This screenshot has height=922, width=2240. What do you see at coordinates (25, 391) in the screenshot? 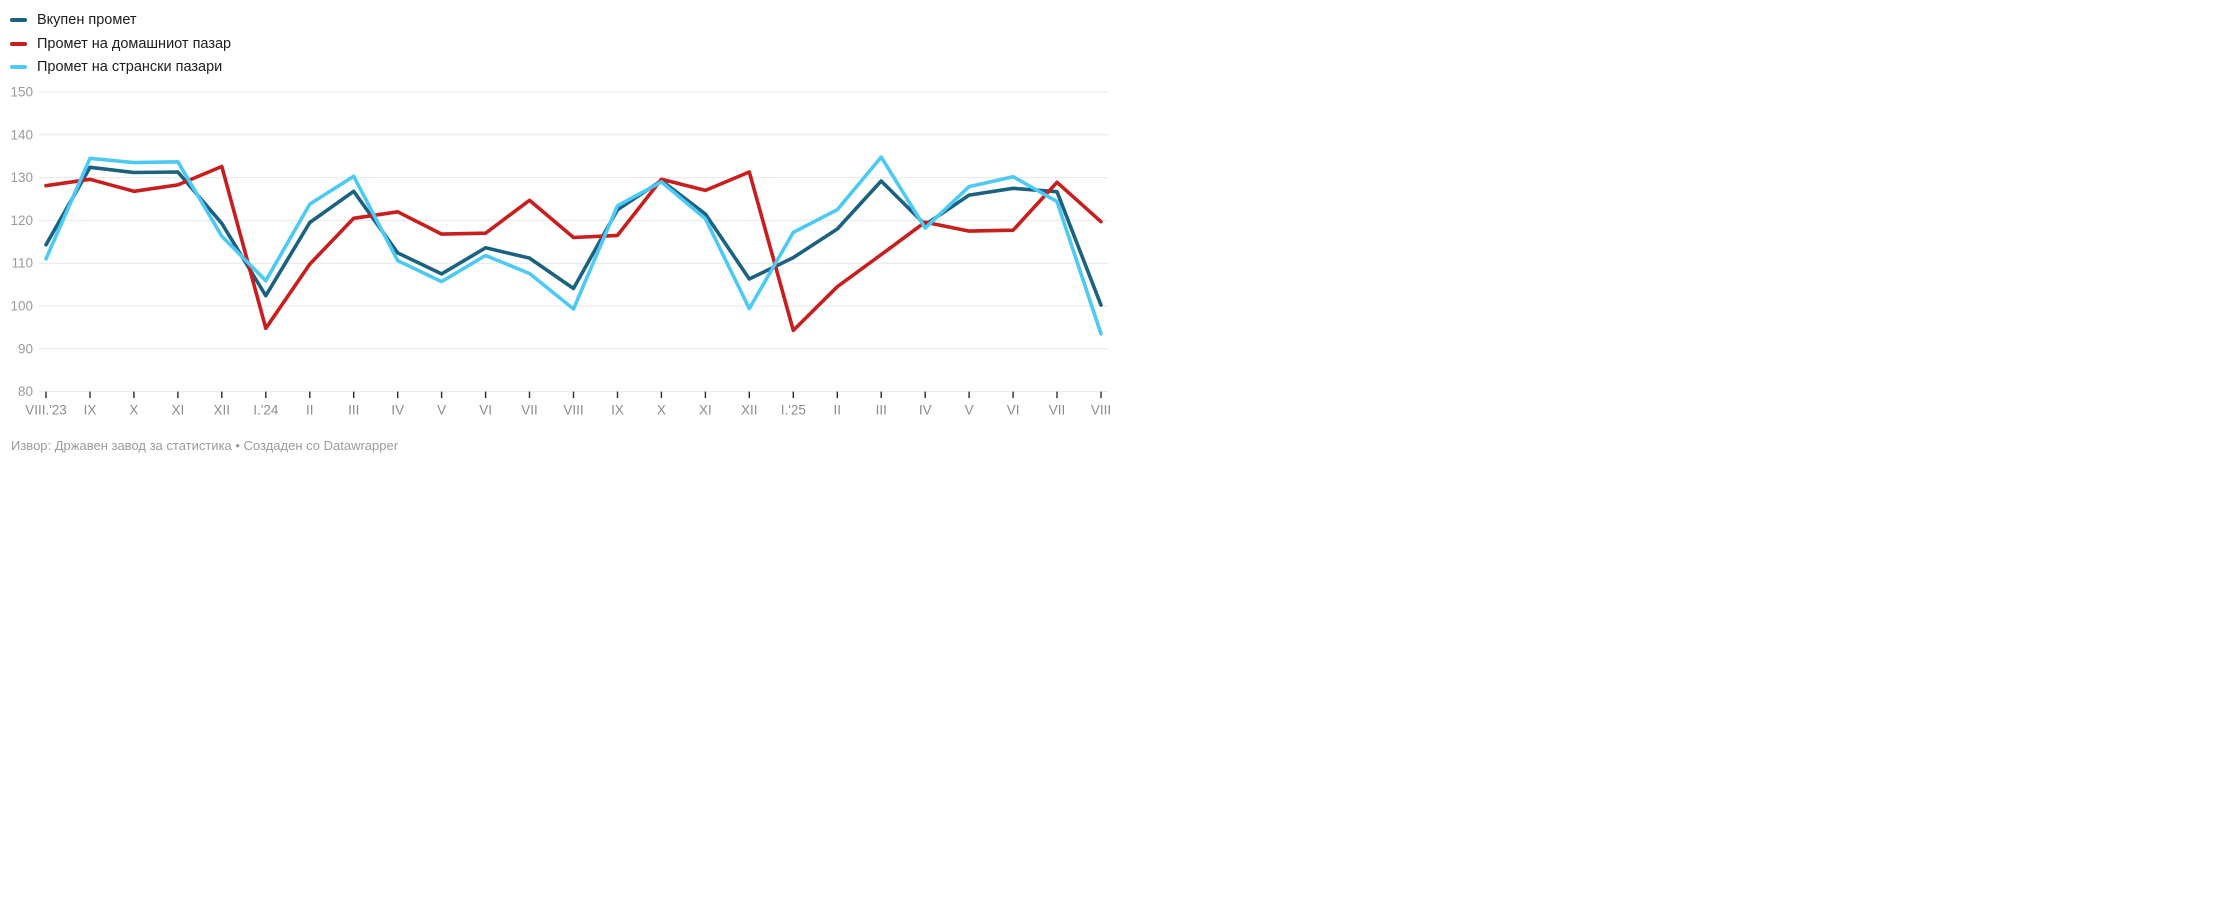
I see `y-axis-label-80: 80` at bounding box center [25, 391].